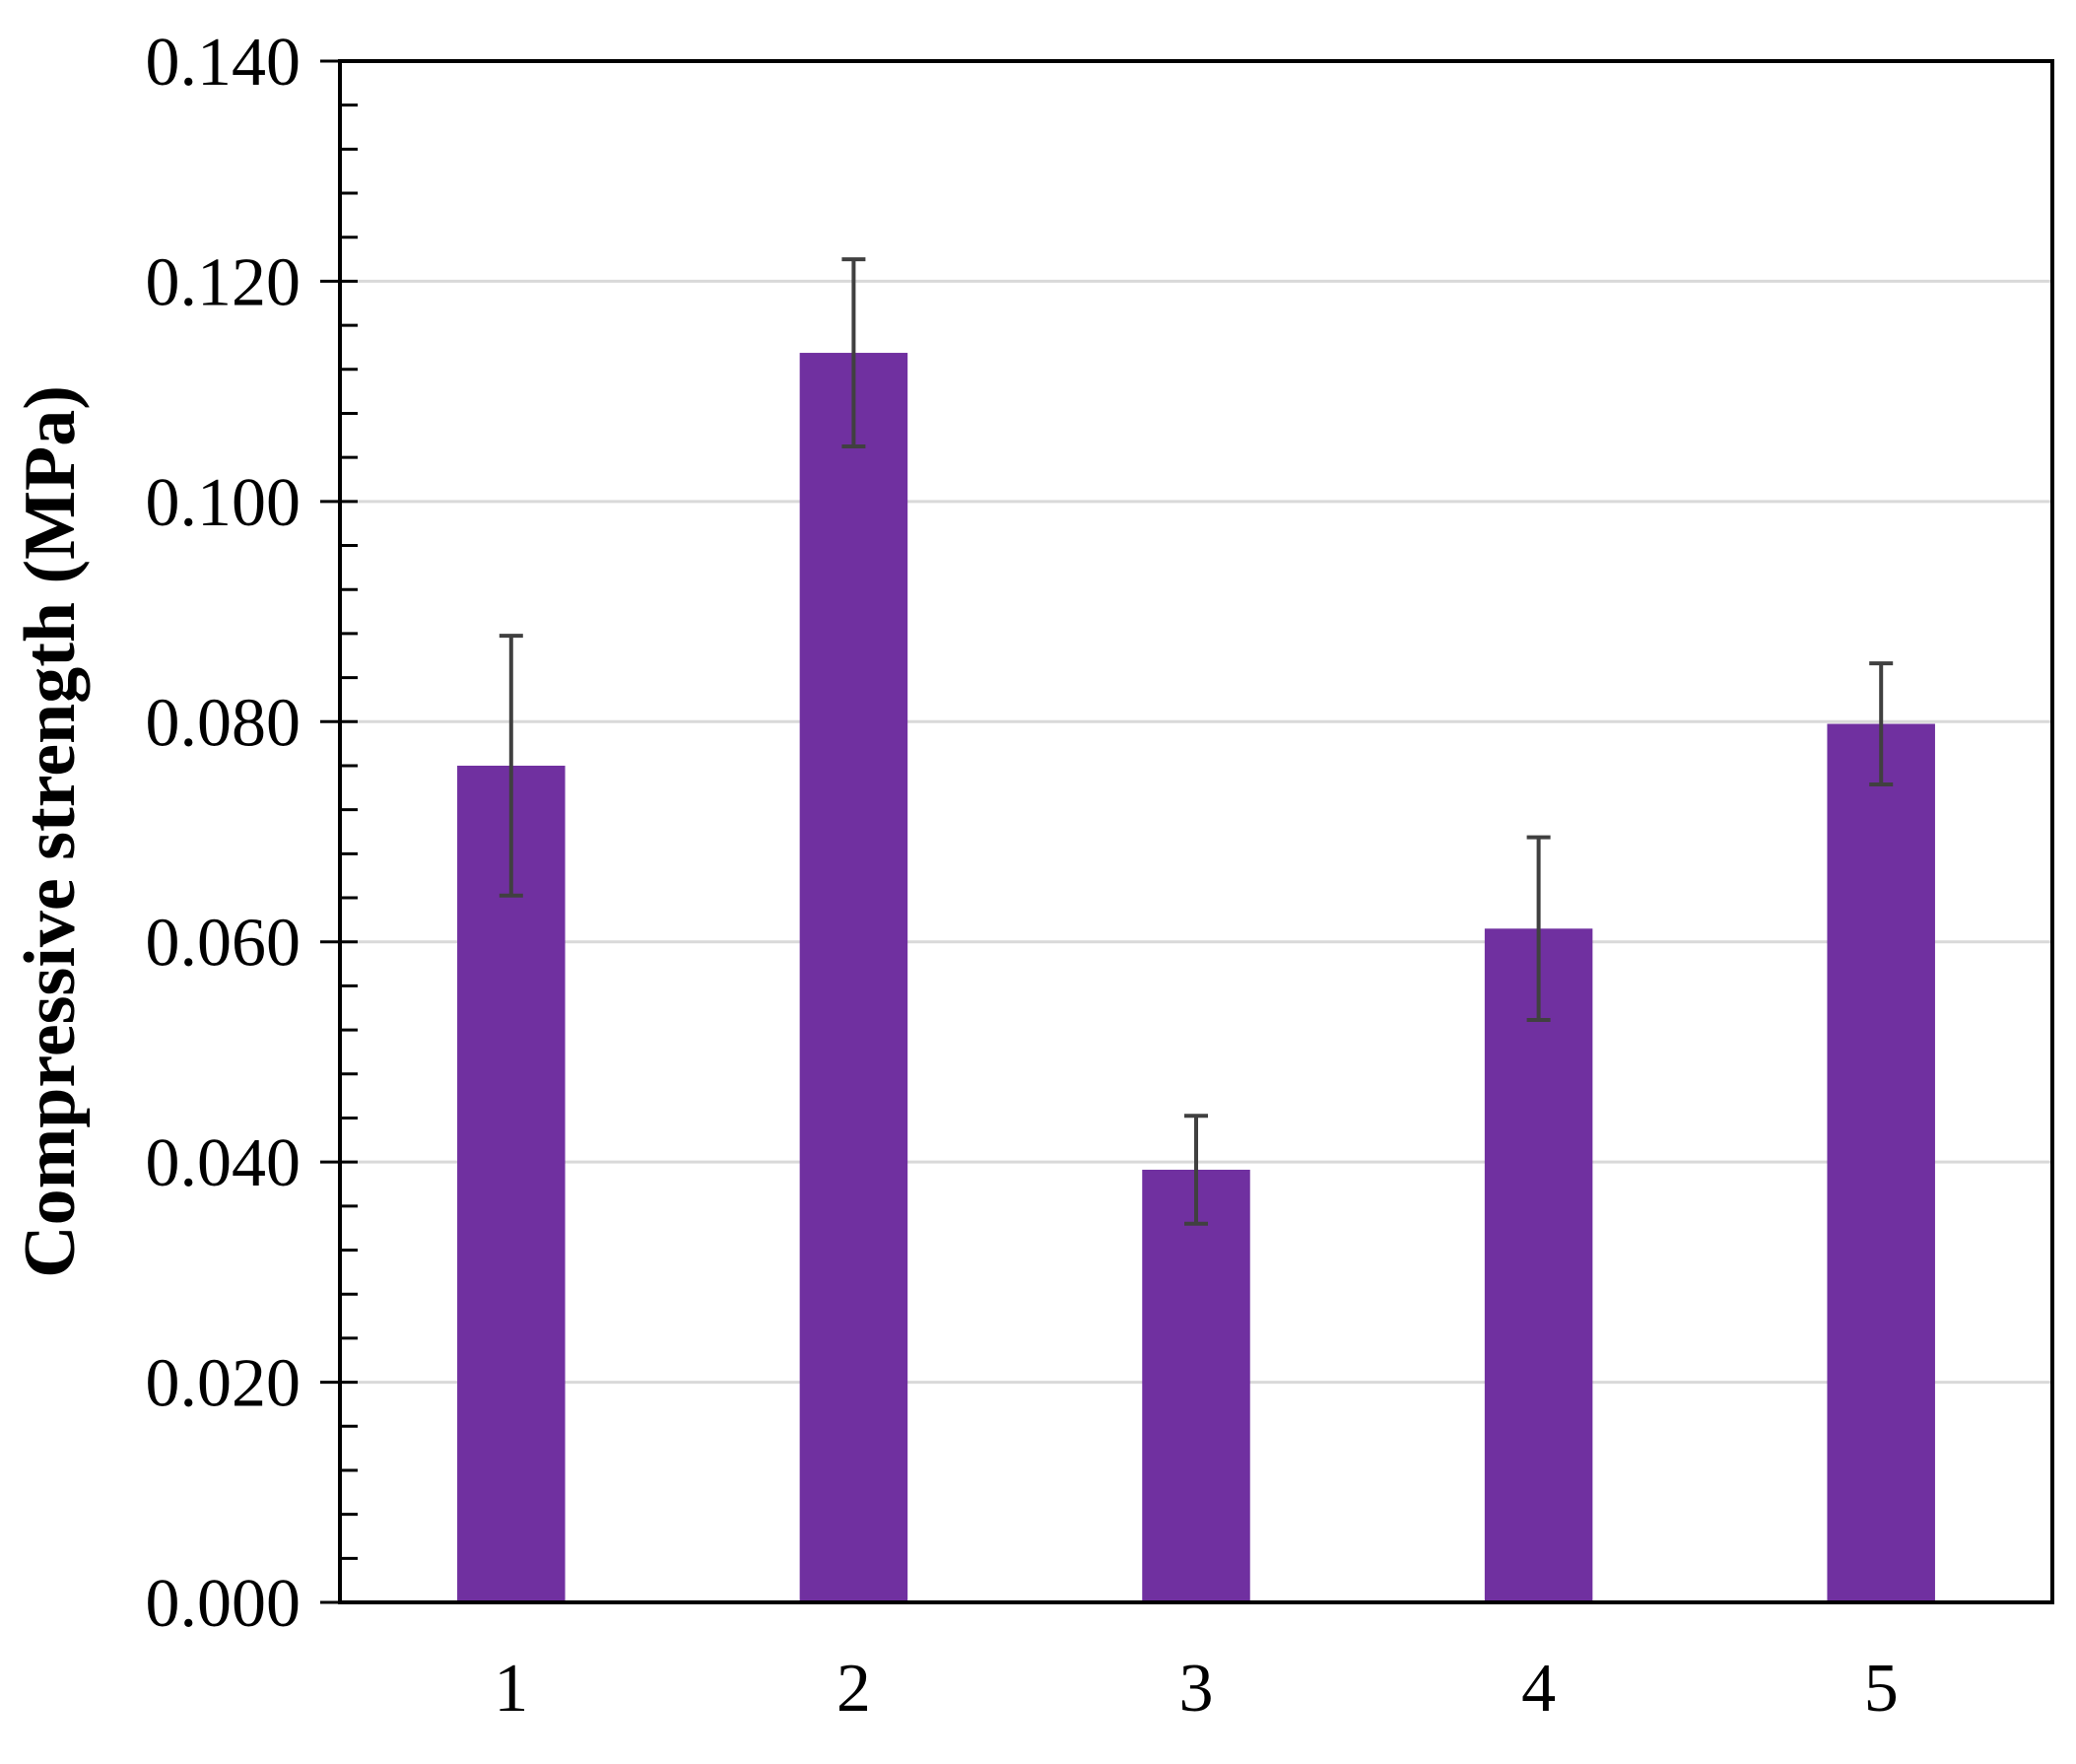 This screenshot has height=1764, width=2076. Describe the element at coordinates (224, 503) in the screenshot. I see `y-tick-label: 0.100` at that location.